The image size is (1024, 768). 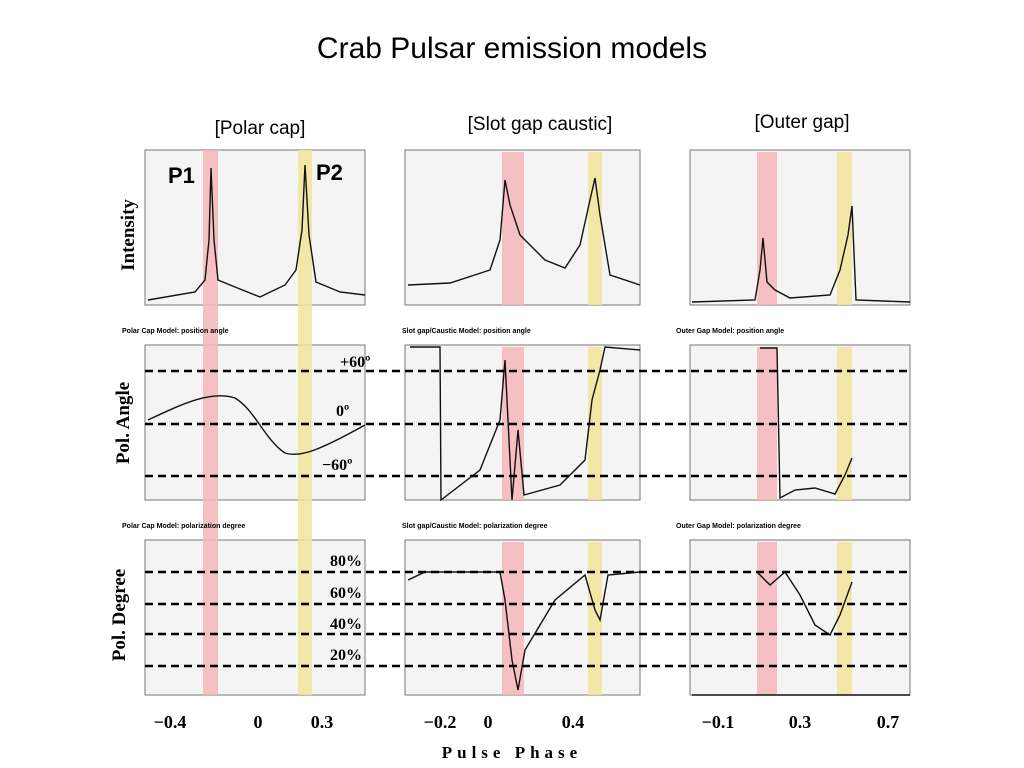 What do you see at coordinates (718, 722) in the screenshot?
I see `phase-label: −0.1` at bounding box center [718, 722].